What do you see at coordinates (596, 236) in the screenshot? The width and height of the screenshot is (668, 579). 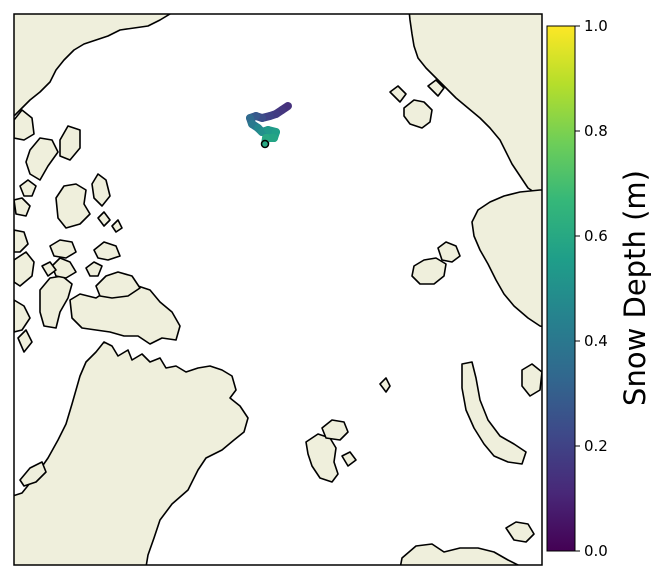 I see `colorbar-tick-label: 0.6` at bounding box center [596, 236].